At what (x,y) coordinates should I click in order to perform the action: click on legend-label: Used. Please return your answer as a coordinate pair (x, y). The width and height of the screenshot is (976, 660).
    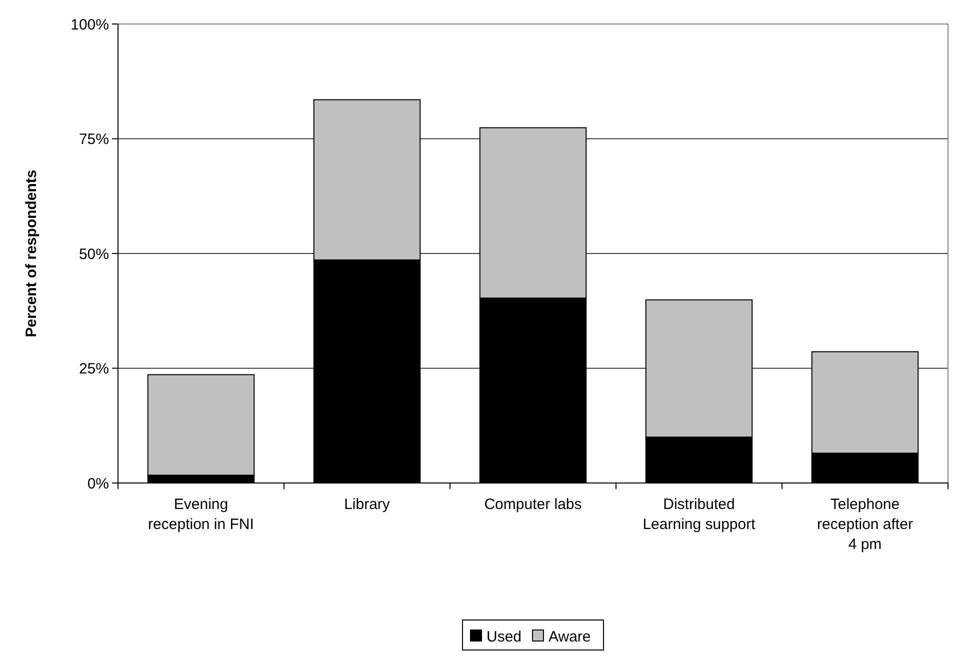
    Looking at the image, I should click on (504, 637).